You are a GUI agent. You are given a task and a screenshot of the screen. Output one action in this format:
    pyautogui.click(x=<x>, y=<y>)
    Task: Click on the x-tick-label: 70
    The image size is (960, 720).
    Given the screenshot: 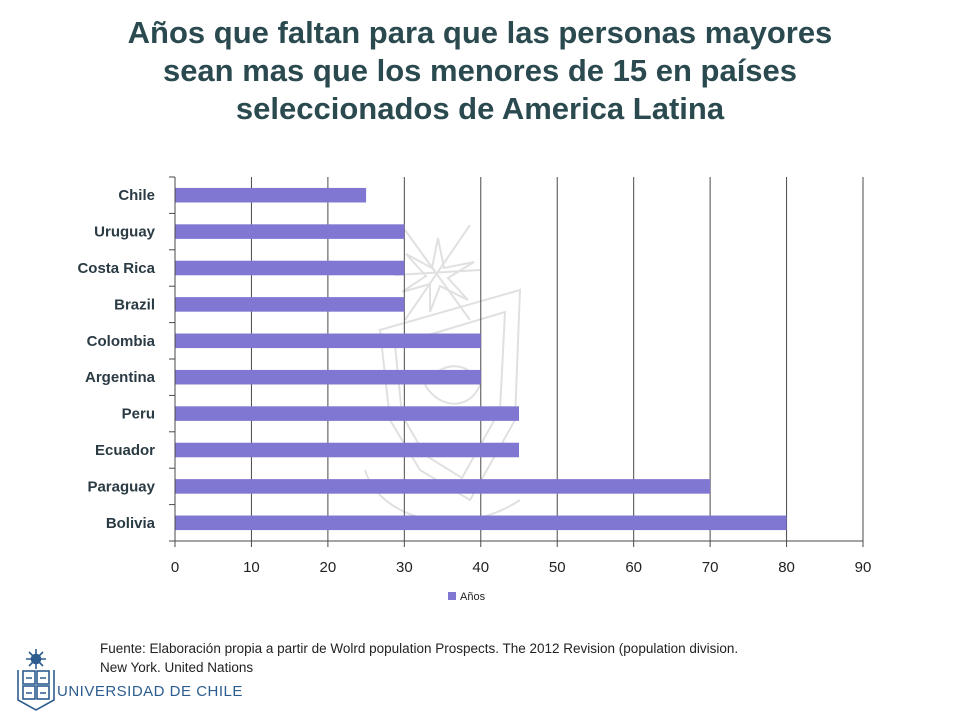 What is the action you would take?
    pyautogui.click(x=710, y=567)
    